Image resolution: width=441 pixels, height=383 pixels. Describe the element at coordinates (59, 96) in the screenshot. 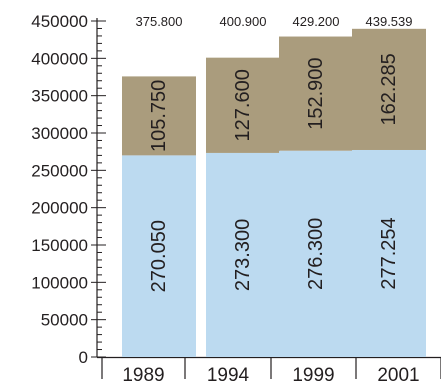

I see `y-tick-label: 350000` at that location.